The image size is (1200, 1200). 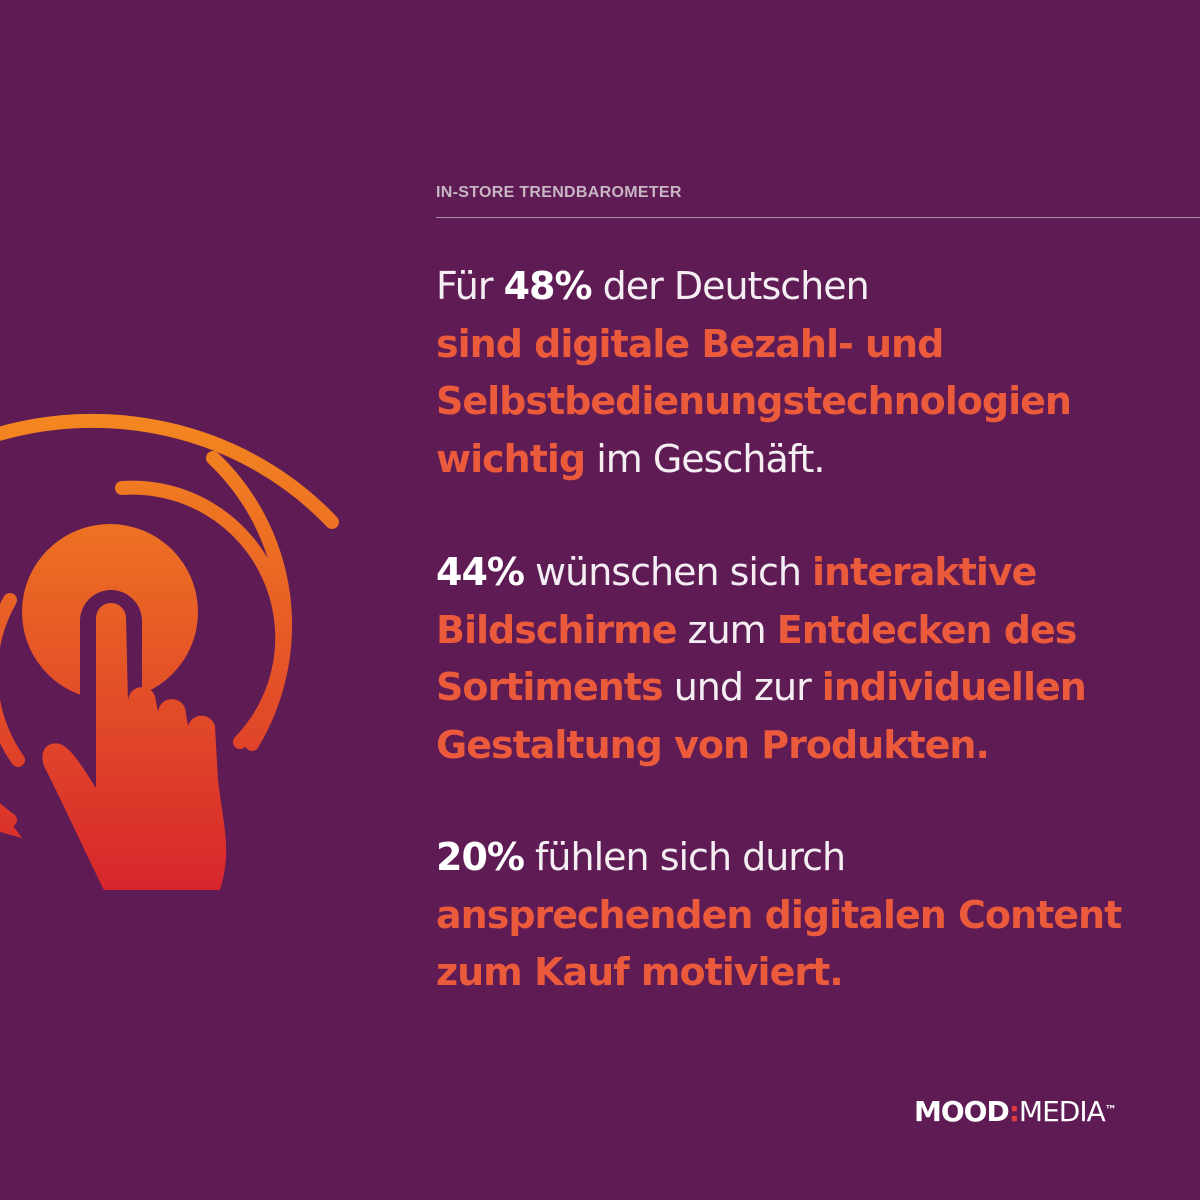 I want to click on text-line: Selbstbedienungstechnologien, so click(x=806, y=402).